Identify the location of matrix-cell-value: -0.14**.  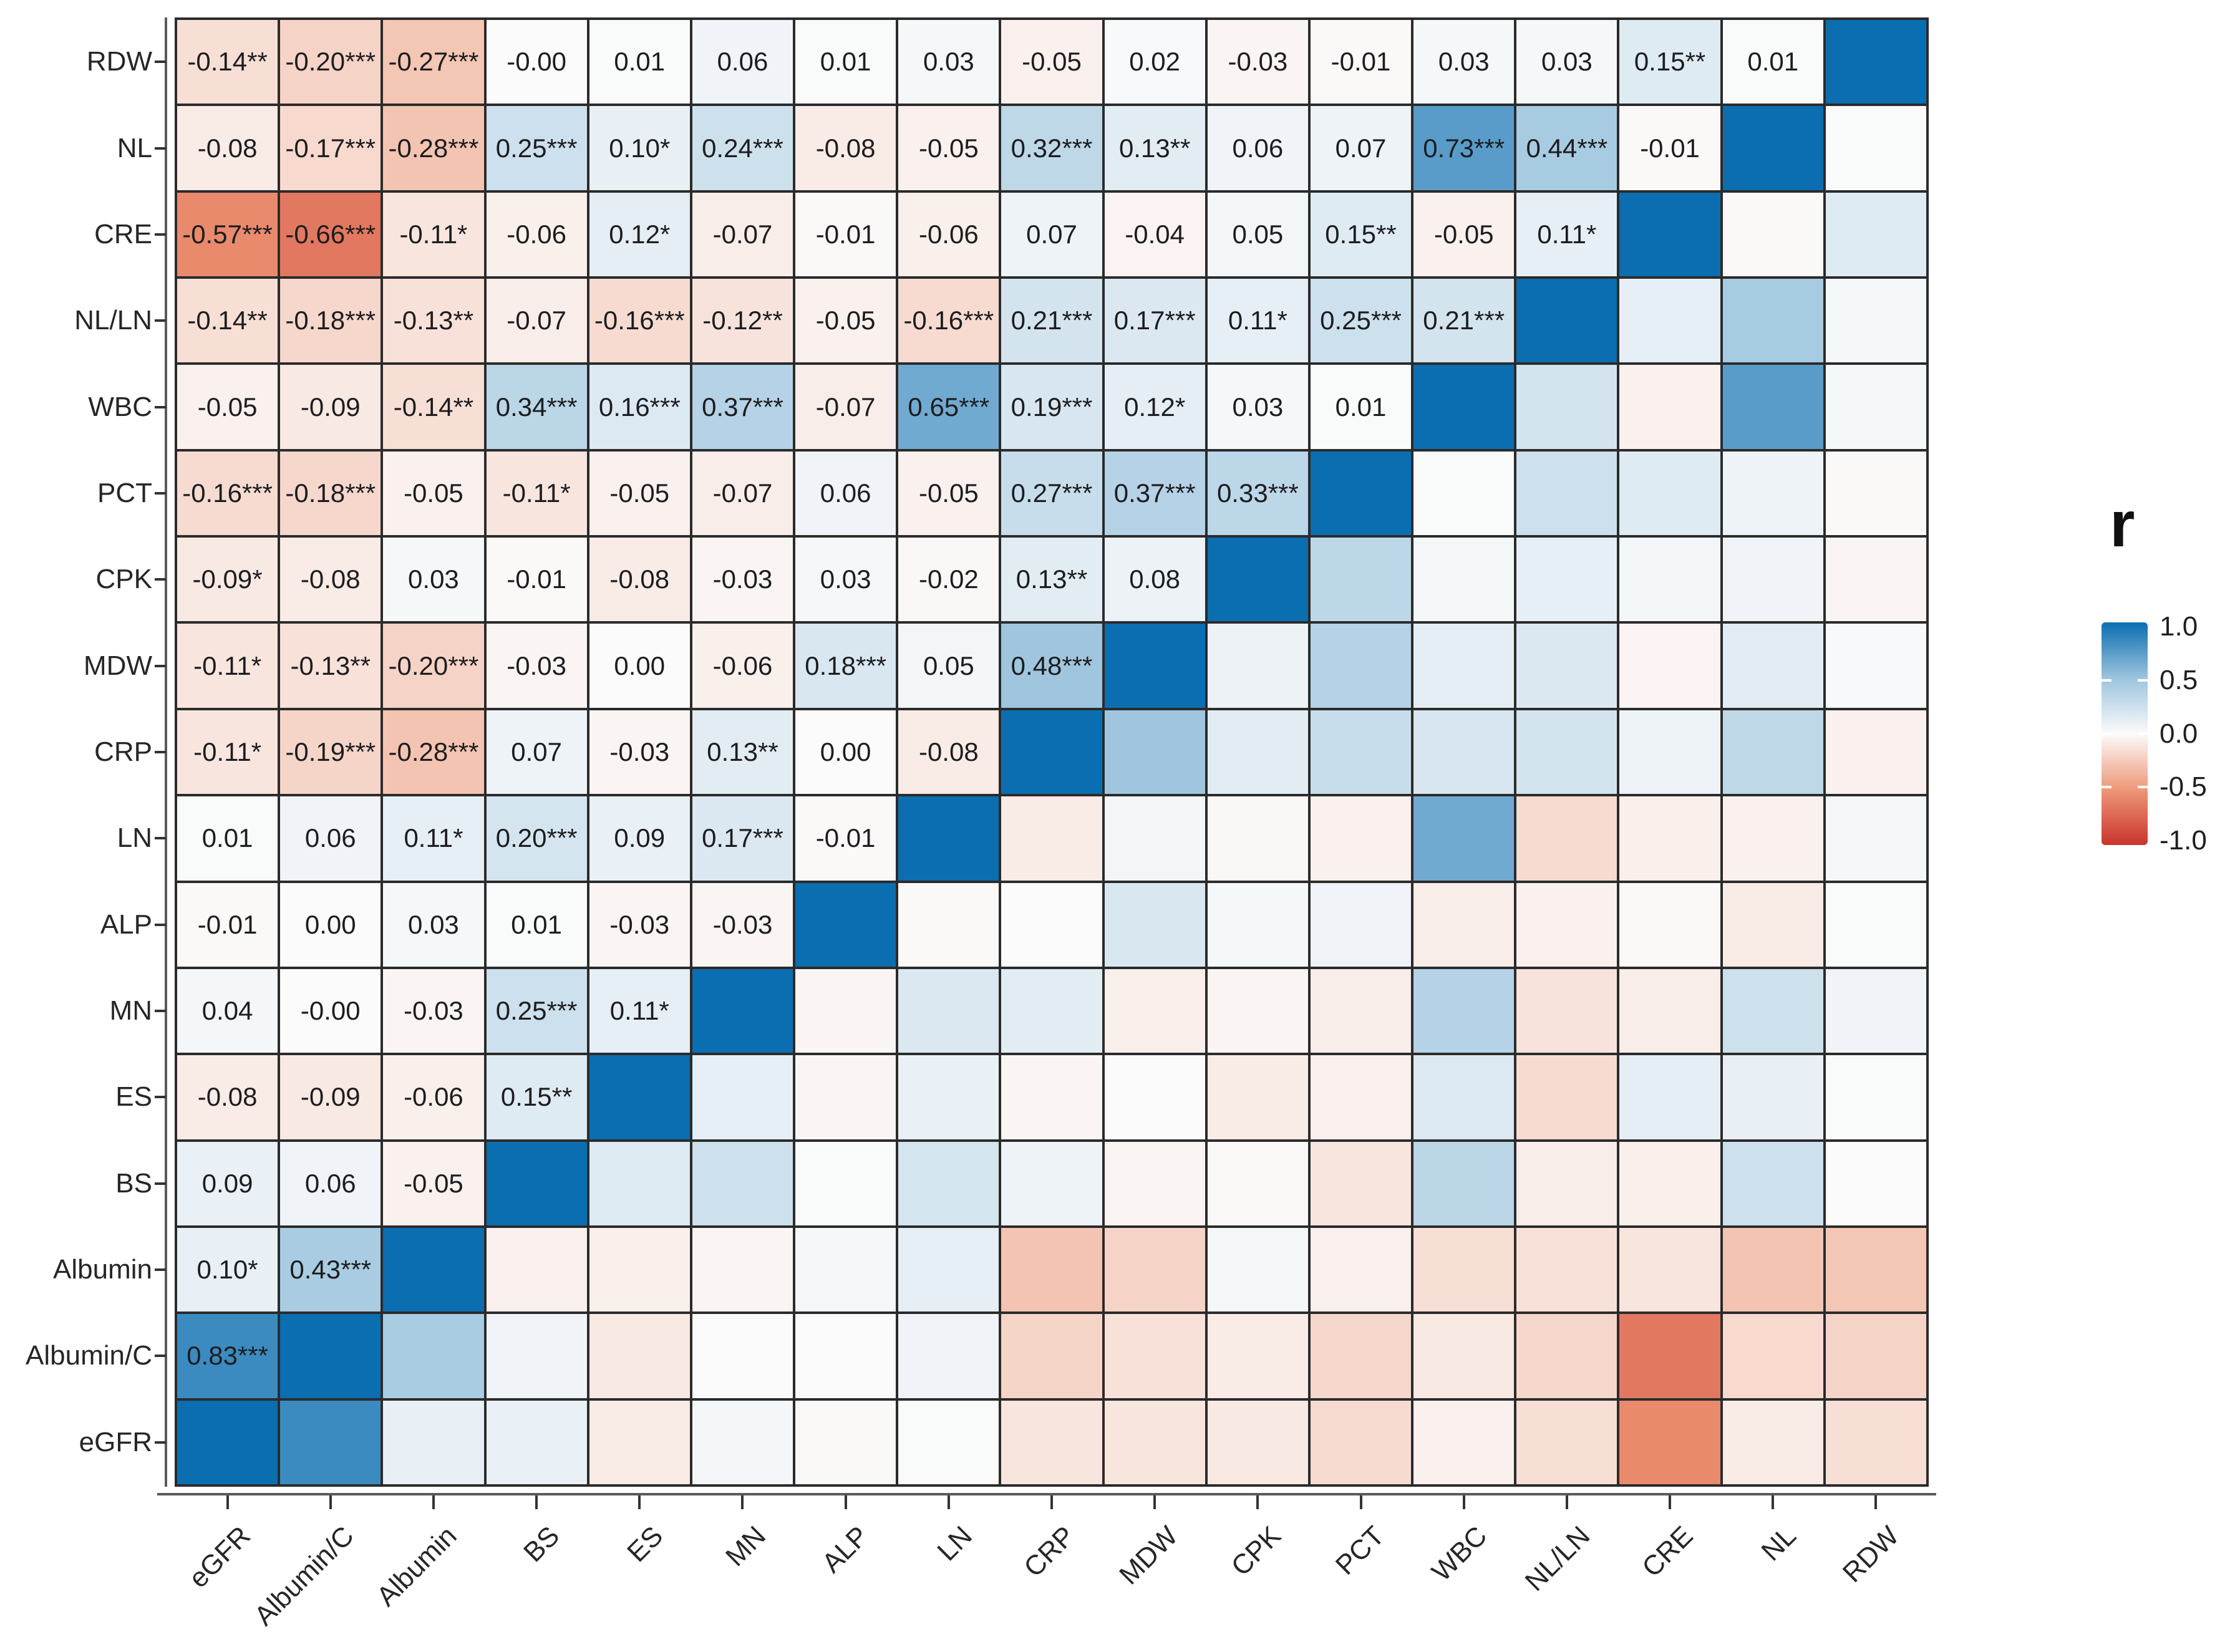
(433, 407).